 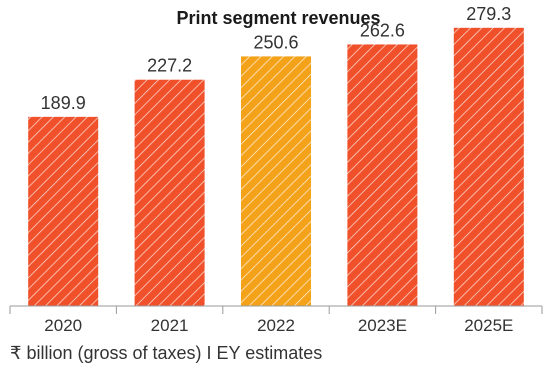 I want to click on x-tick-label-2022: 2022, so click(x=276, y=325).